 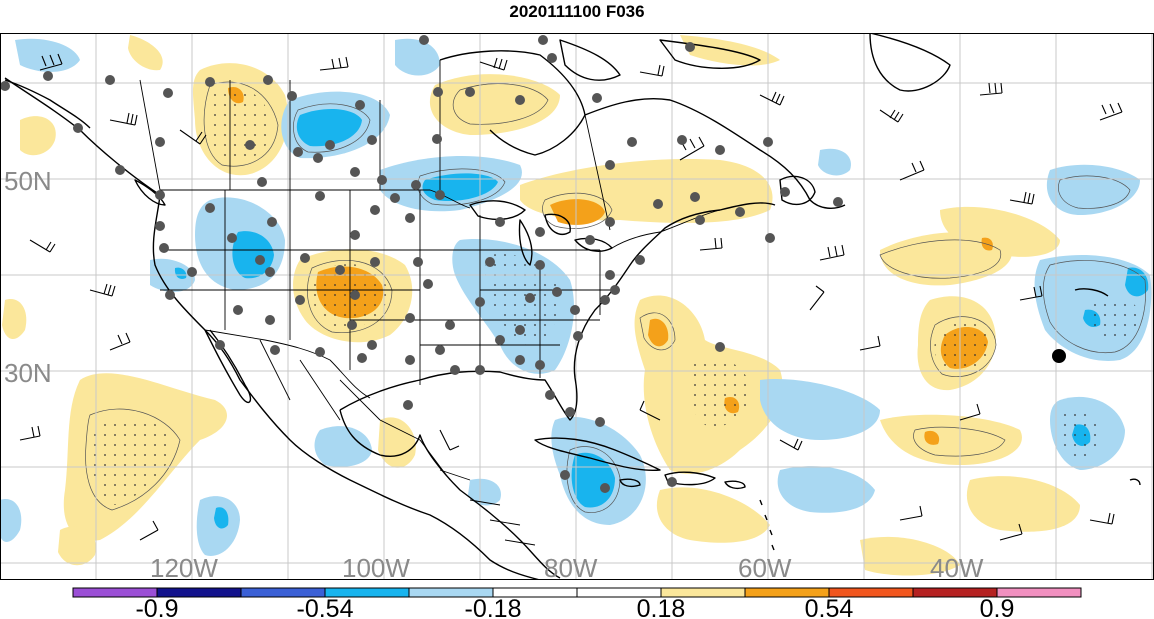 What do you see at coordinates (829, 607) in the screenshot?
I see `colorbar-tick-label: 0.54` at bounding box center [829, 607].